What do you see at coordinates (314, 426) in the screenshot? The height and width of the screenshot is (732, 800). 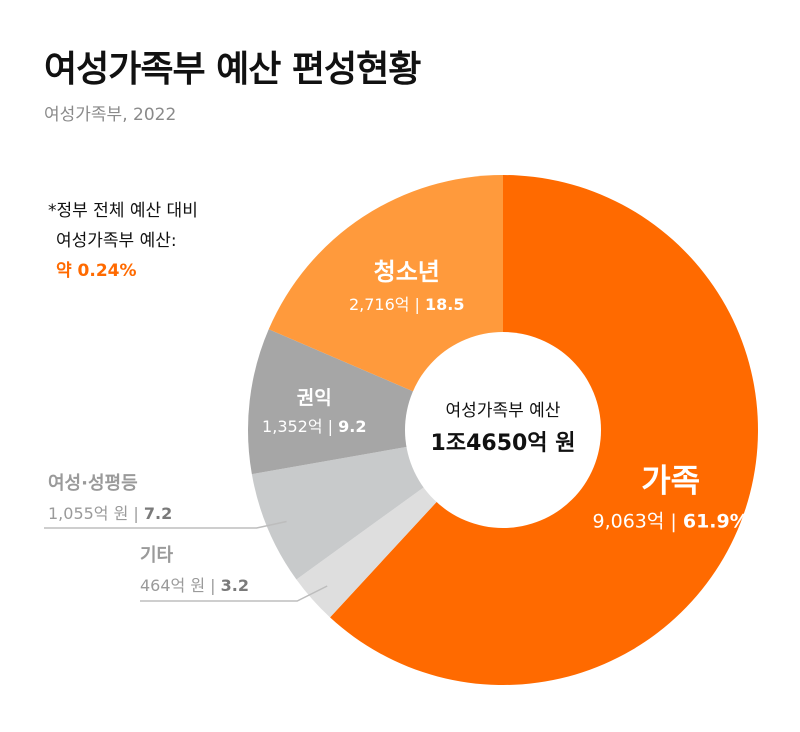 I see `label-value-rights: 1,352억 | 9.2` at bounding box center [314, 426].